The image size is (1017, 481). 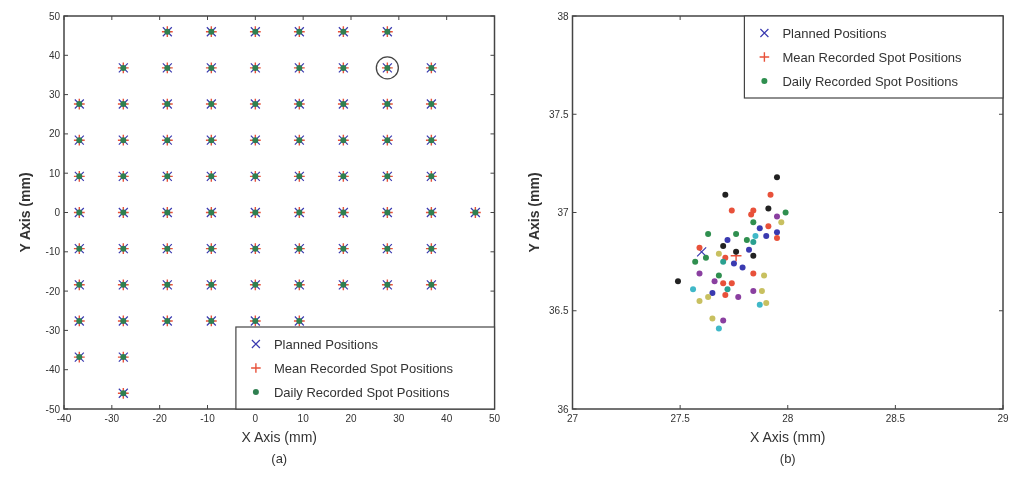 What do you see at coordinates (208, 418) in the screenshot?
I see `x-tick-label: -10` at bounding box center [208, 418].